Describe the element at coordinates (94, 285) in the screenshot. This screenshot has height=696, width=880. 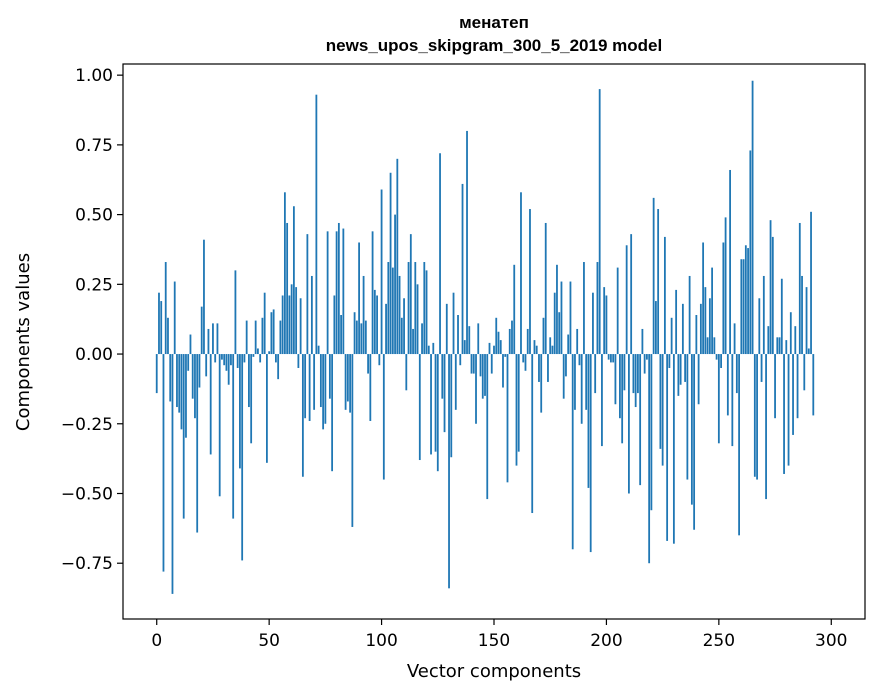
I see `y-tick-label: 0.25` at that location.